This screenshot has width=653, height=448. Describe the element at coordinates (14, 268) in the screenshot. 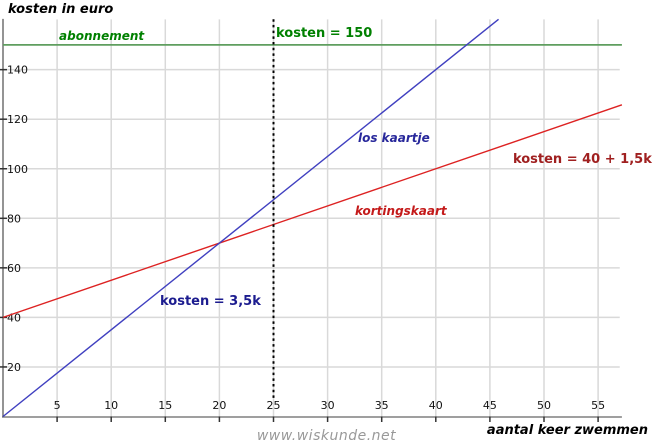

I see `y-tick-label: 60` at that location.